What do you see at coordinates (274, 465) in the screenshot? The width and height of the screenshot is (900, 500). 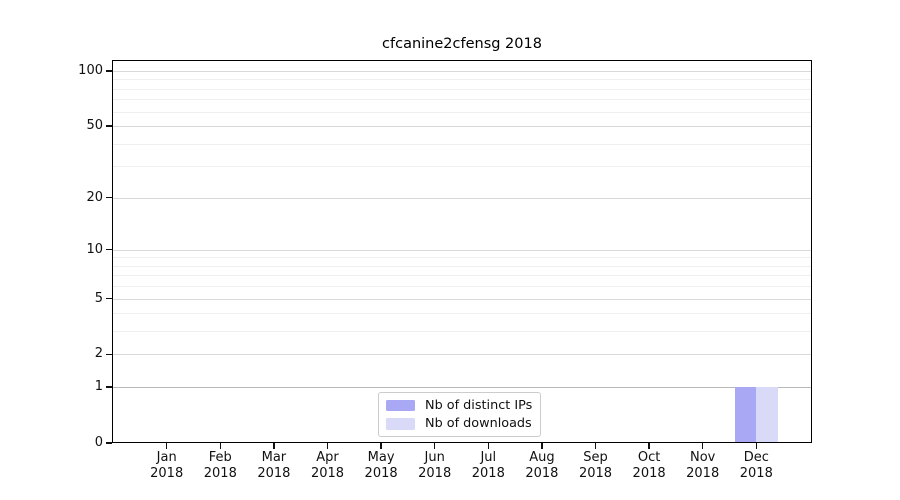 I see `x-axis-tick-label: Mar 2018` at bounding box center [274, 465].